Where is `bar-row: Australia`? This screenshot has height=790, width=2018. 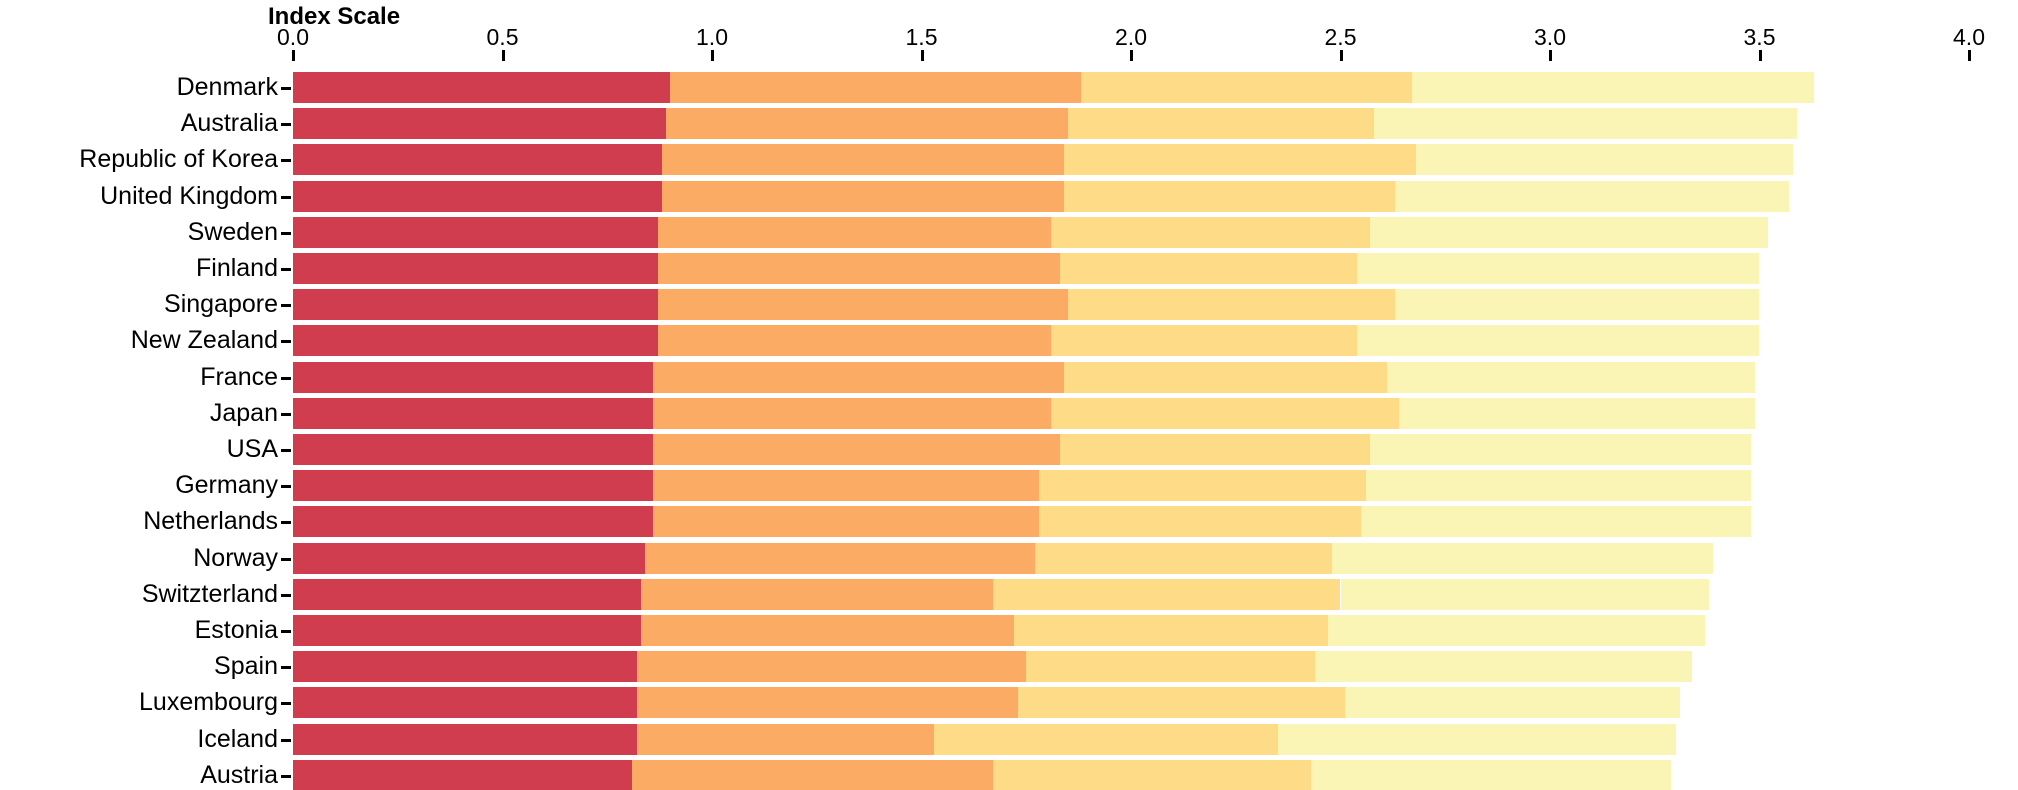 bar-row: Australia is located at coordinates (1009, 124).